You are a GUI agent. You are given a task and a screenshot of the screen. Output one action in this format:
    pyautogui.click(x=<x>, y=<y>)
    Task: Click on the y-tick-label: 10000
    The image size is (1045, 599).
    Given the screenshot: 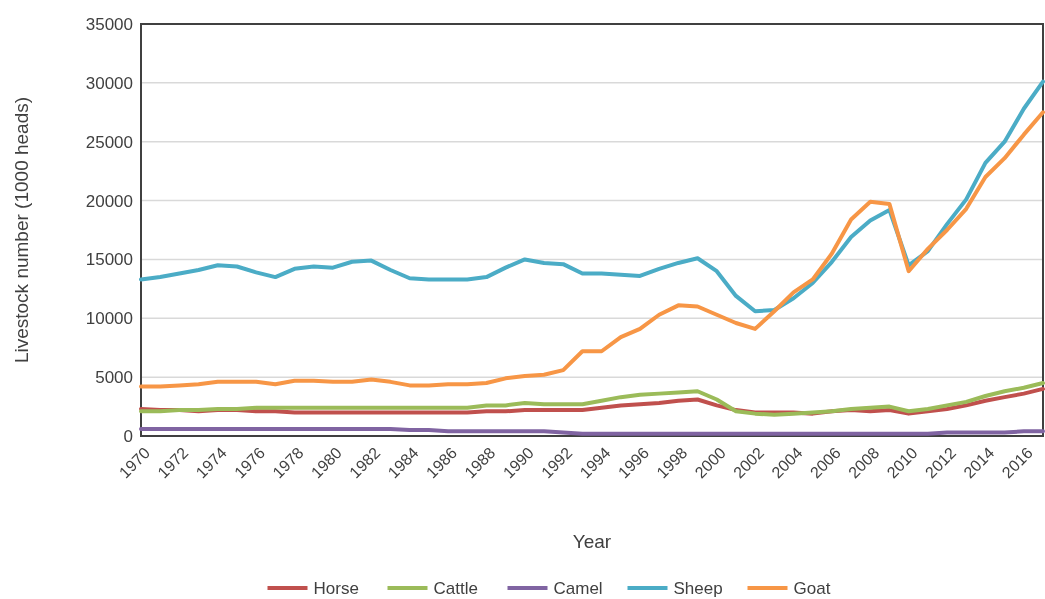 What is the action you would take?
    pyautogui.click(x=109, y=319)
    